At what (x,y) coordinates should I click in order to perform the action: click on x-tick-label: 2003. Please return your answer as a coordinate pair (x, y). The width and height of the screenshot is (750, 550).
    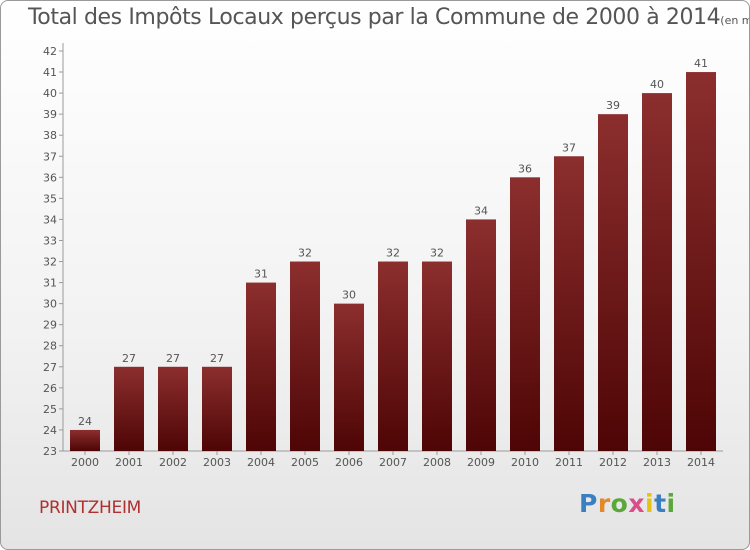
    Looking at the image, I should click on (217, 462).